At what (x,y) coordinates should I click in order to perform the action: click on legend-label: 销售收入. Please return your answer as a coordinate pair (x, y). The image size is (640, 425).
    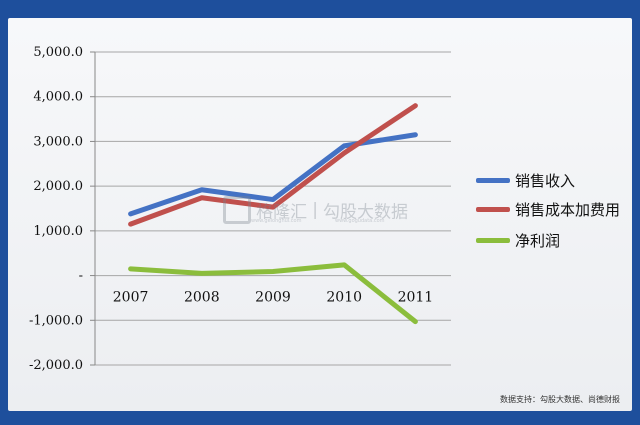
    Looking at the image, I should click on (545, 181).